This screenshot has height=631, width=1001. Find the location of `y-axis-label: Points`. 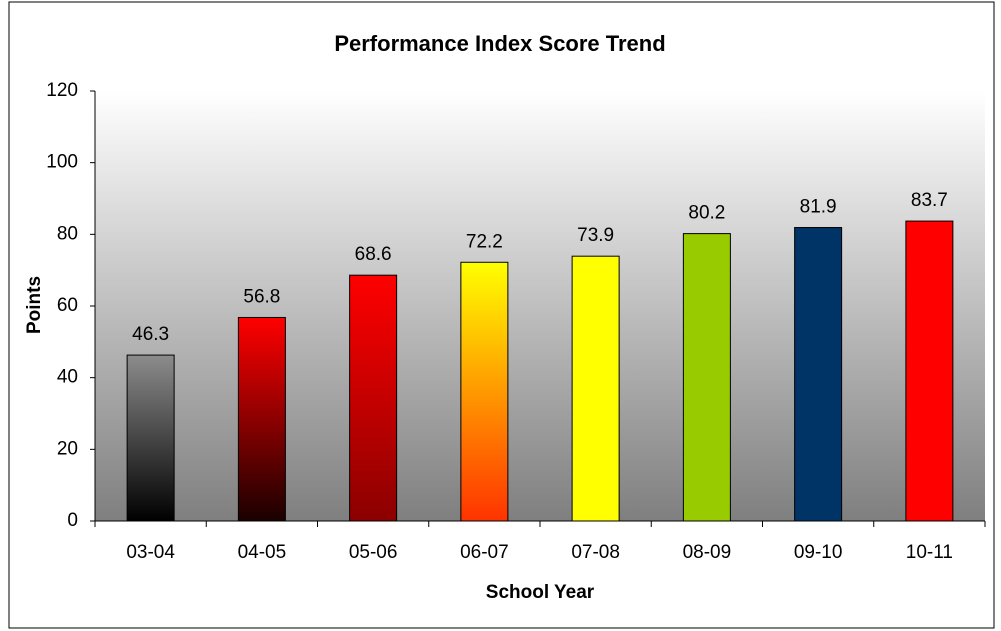

y-axis-label: Points is located at coordinates (34, 305).